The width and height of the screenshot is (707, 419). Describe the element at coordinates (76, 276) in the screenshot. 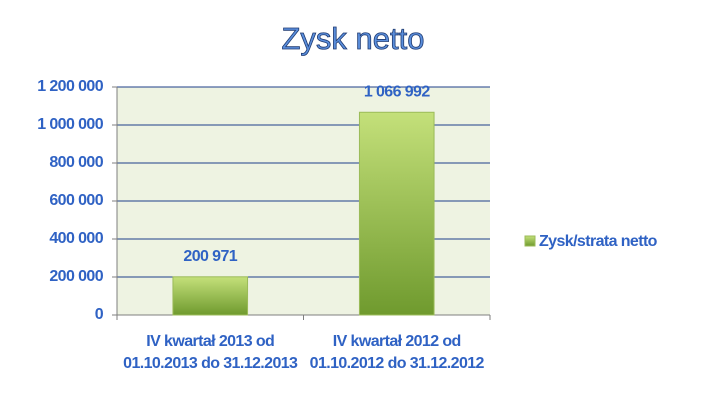

I see `y-tick-label: 200 000` at that location.